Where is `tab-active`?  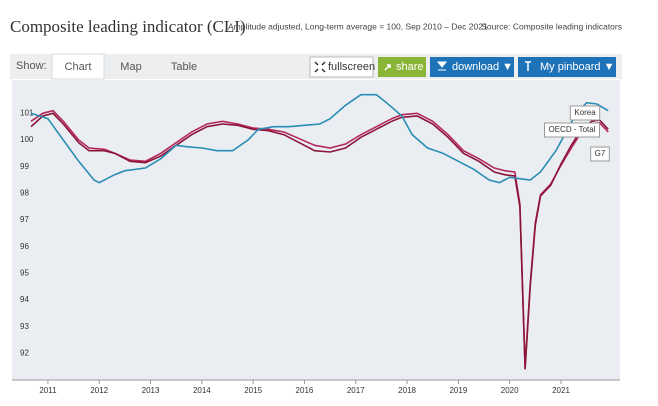
tab-active is located at coordinates (78, 66).